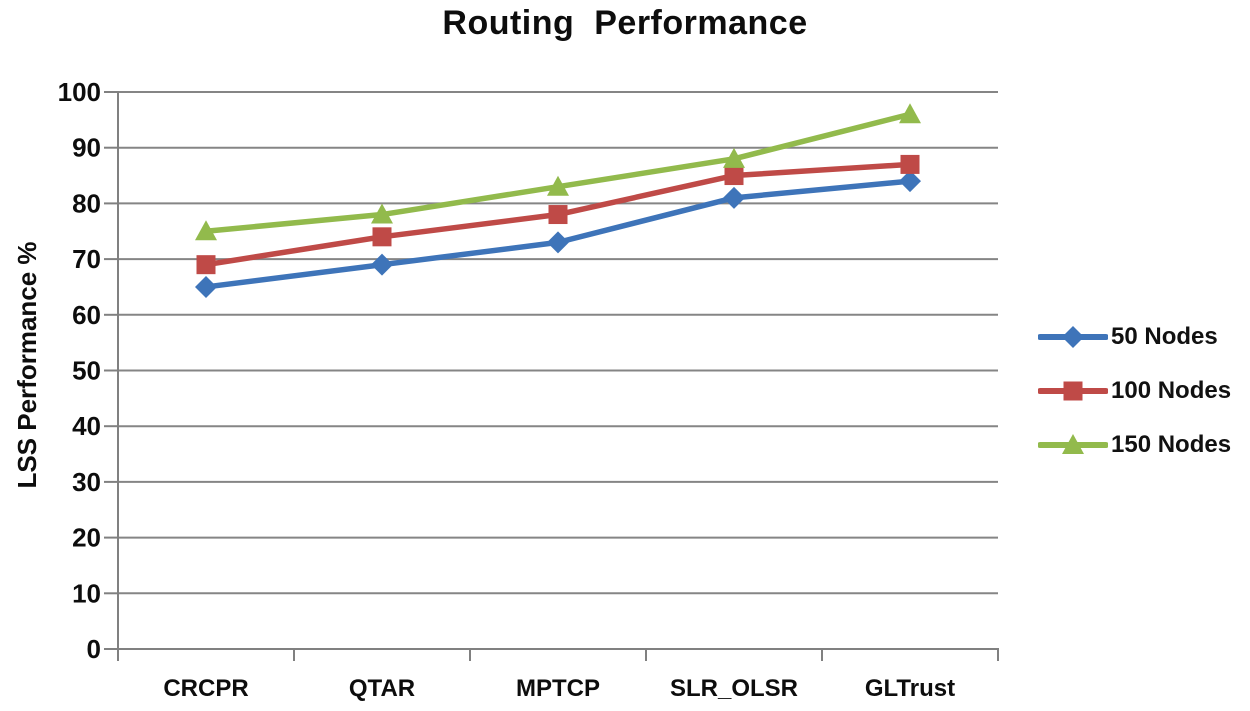 The width and height of the screenshot is (1250, 711). Describe the element at coordinates (79, 92) in the screenshot. I see `y-axis-tick-label: 100` at that location.